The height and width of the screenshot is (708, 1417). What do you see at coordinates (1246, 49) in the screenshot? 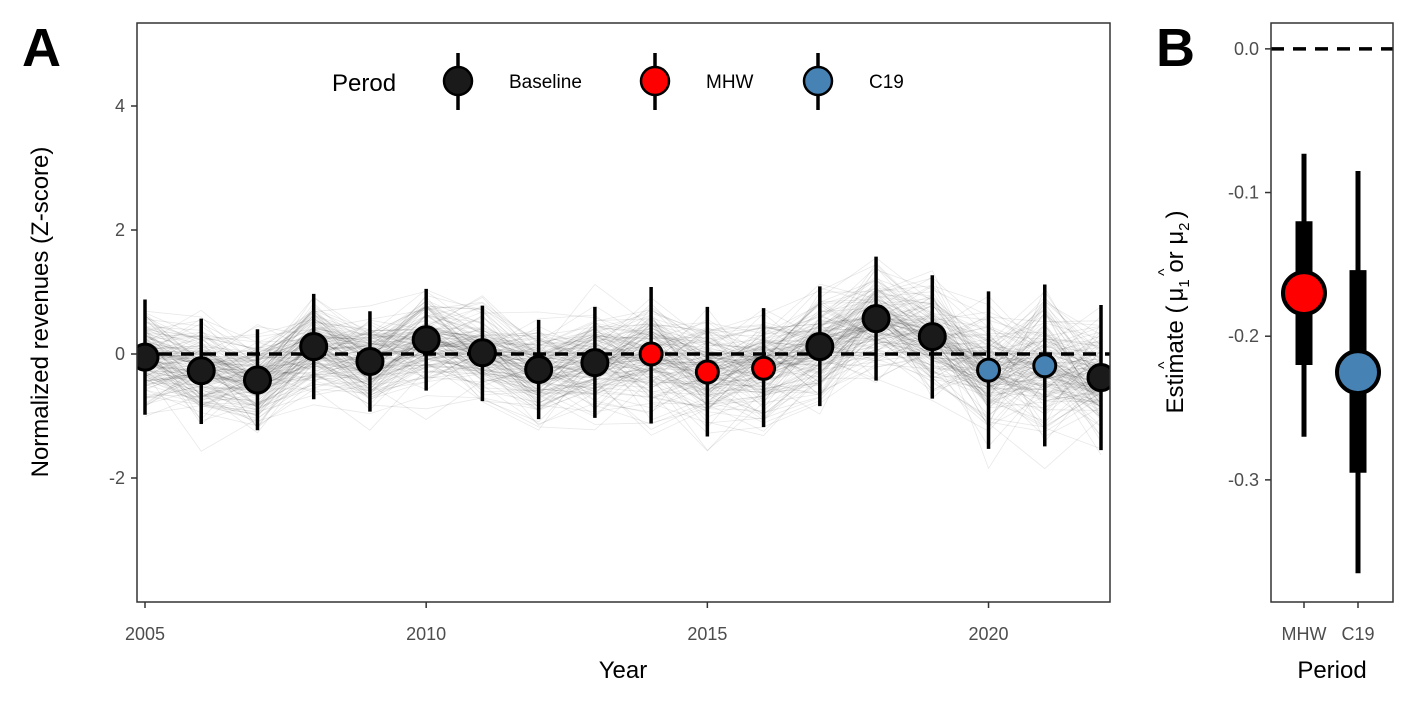
I see `y-tick-label: 0.0` at bounding box center [1246, 49].